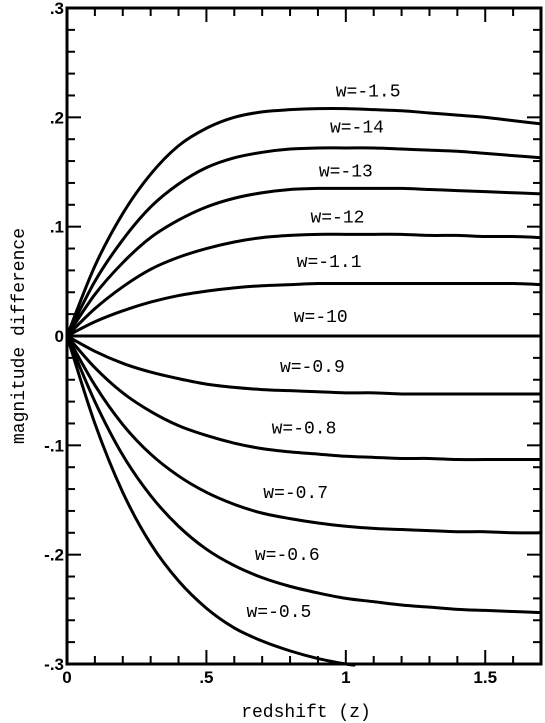 This screenshot has width=545, height=723. What do you see at coordinates (312, 368) in the screenshot?
I see `series-label: w=-0.9` at bounding box center [312, 368].